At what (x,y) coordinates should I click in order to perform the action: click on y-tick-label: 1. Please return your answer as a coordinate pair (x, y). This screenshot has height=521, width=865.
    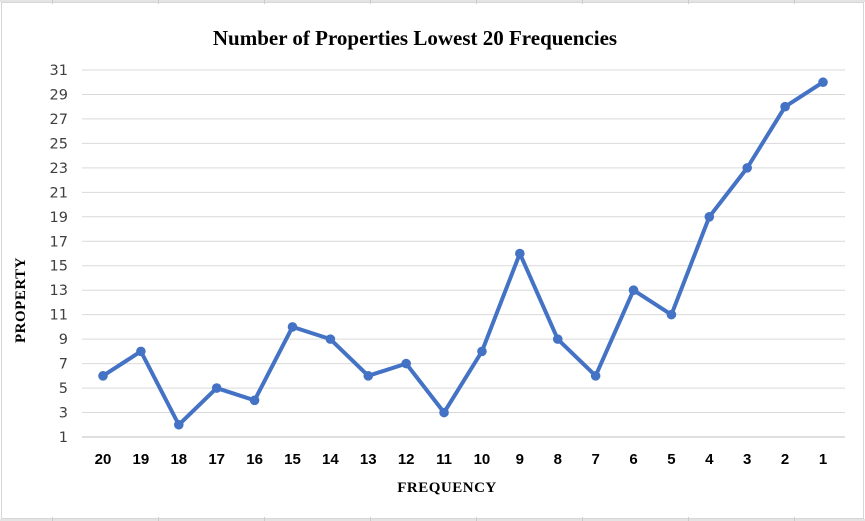
    Looking at the image, I should click on (63, 438).